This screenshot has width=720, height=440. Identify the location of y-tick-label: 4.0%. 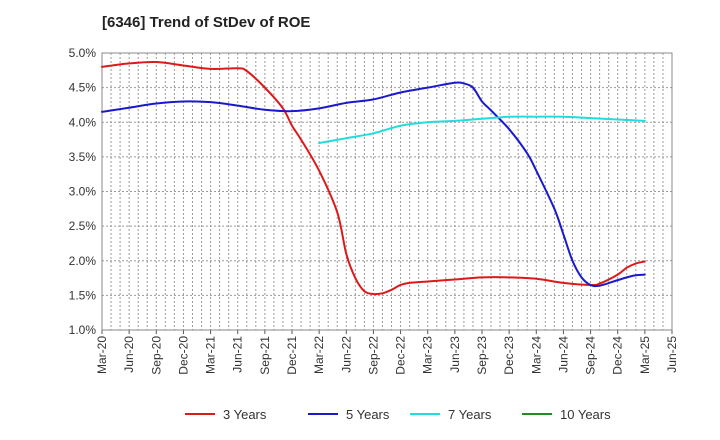
(83, 122).